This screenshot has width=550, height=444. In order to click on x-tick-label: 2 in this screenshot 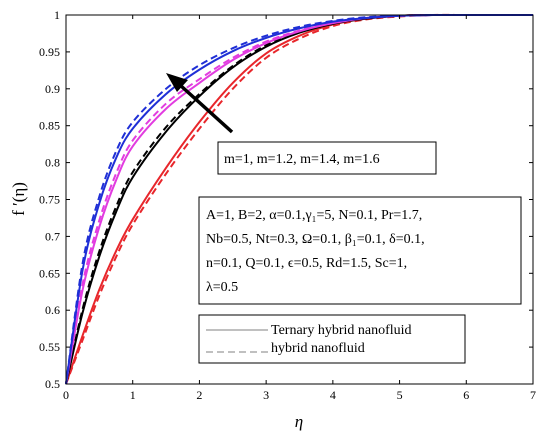, I will do `click(199, 395)`.